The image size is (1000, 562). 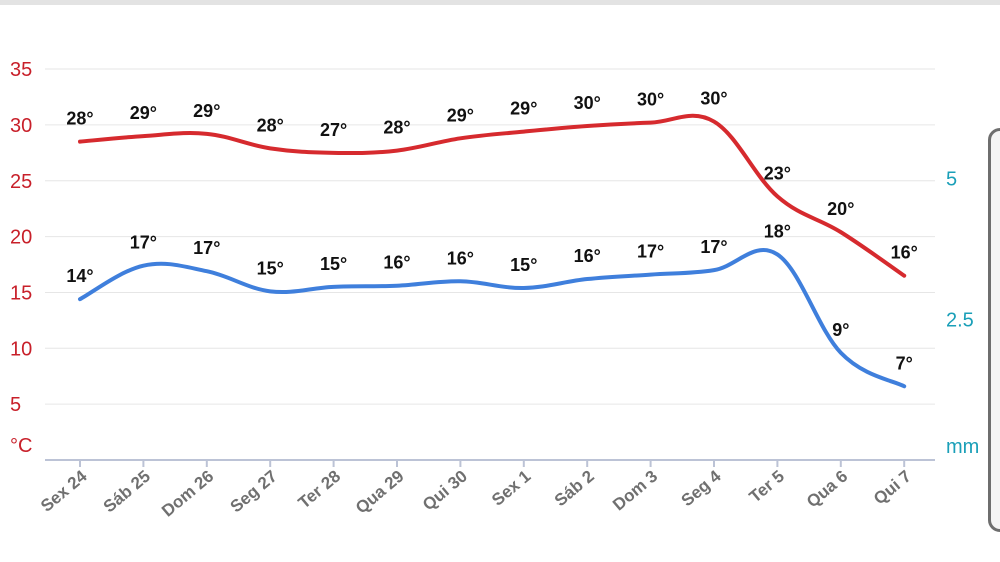 I want to click on y-left-tick-label: 15, so click(x=21, y=293).